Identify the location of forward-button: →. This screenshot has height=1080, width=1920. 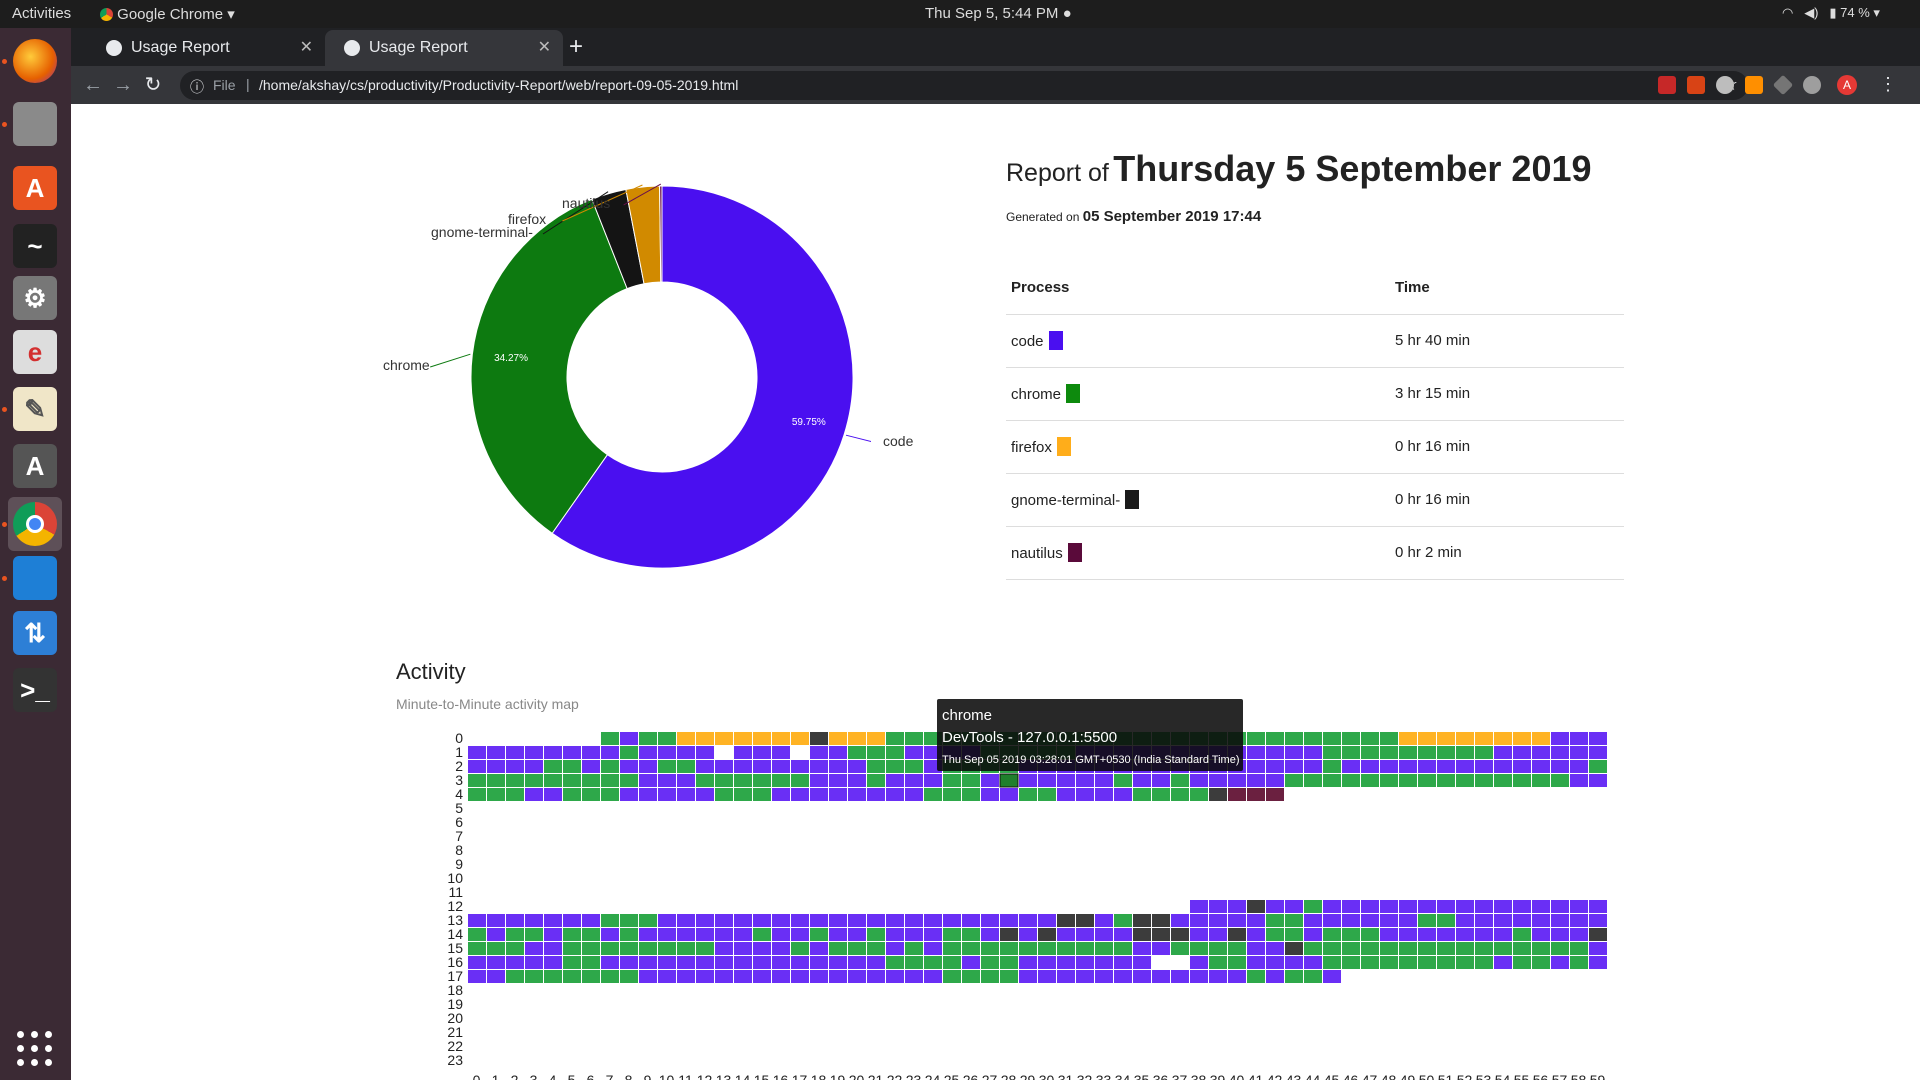
(123, 85).